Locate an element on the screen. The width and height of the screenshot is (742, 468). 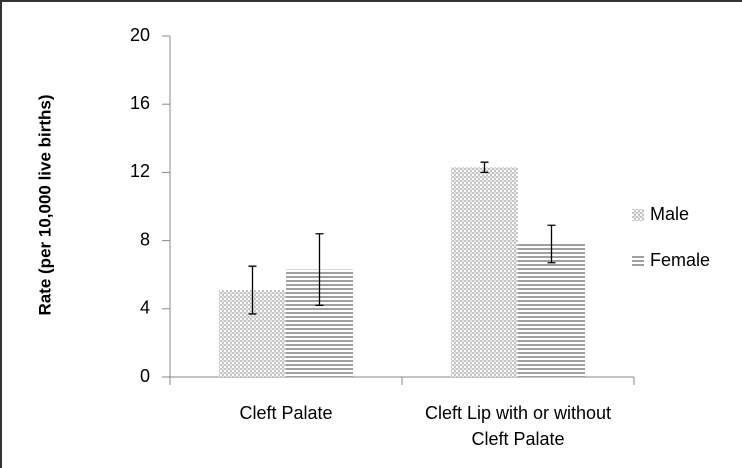
y-tick-label: 20 is located at coordinates (140, 35).